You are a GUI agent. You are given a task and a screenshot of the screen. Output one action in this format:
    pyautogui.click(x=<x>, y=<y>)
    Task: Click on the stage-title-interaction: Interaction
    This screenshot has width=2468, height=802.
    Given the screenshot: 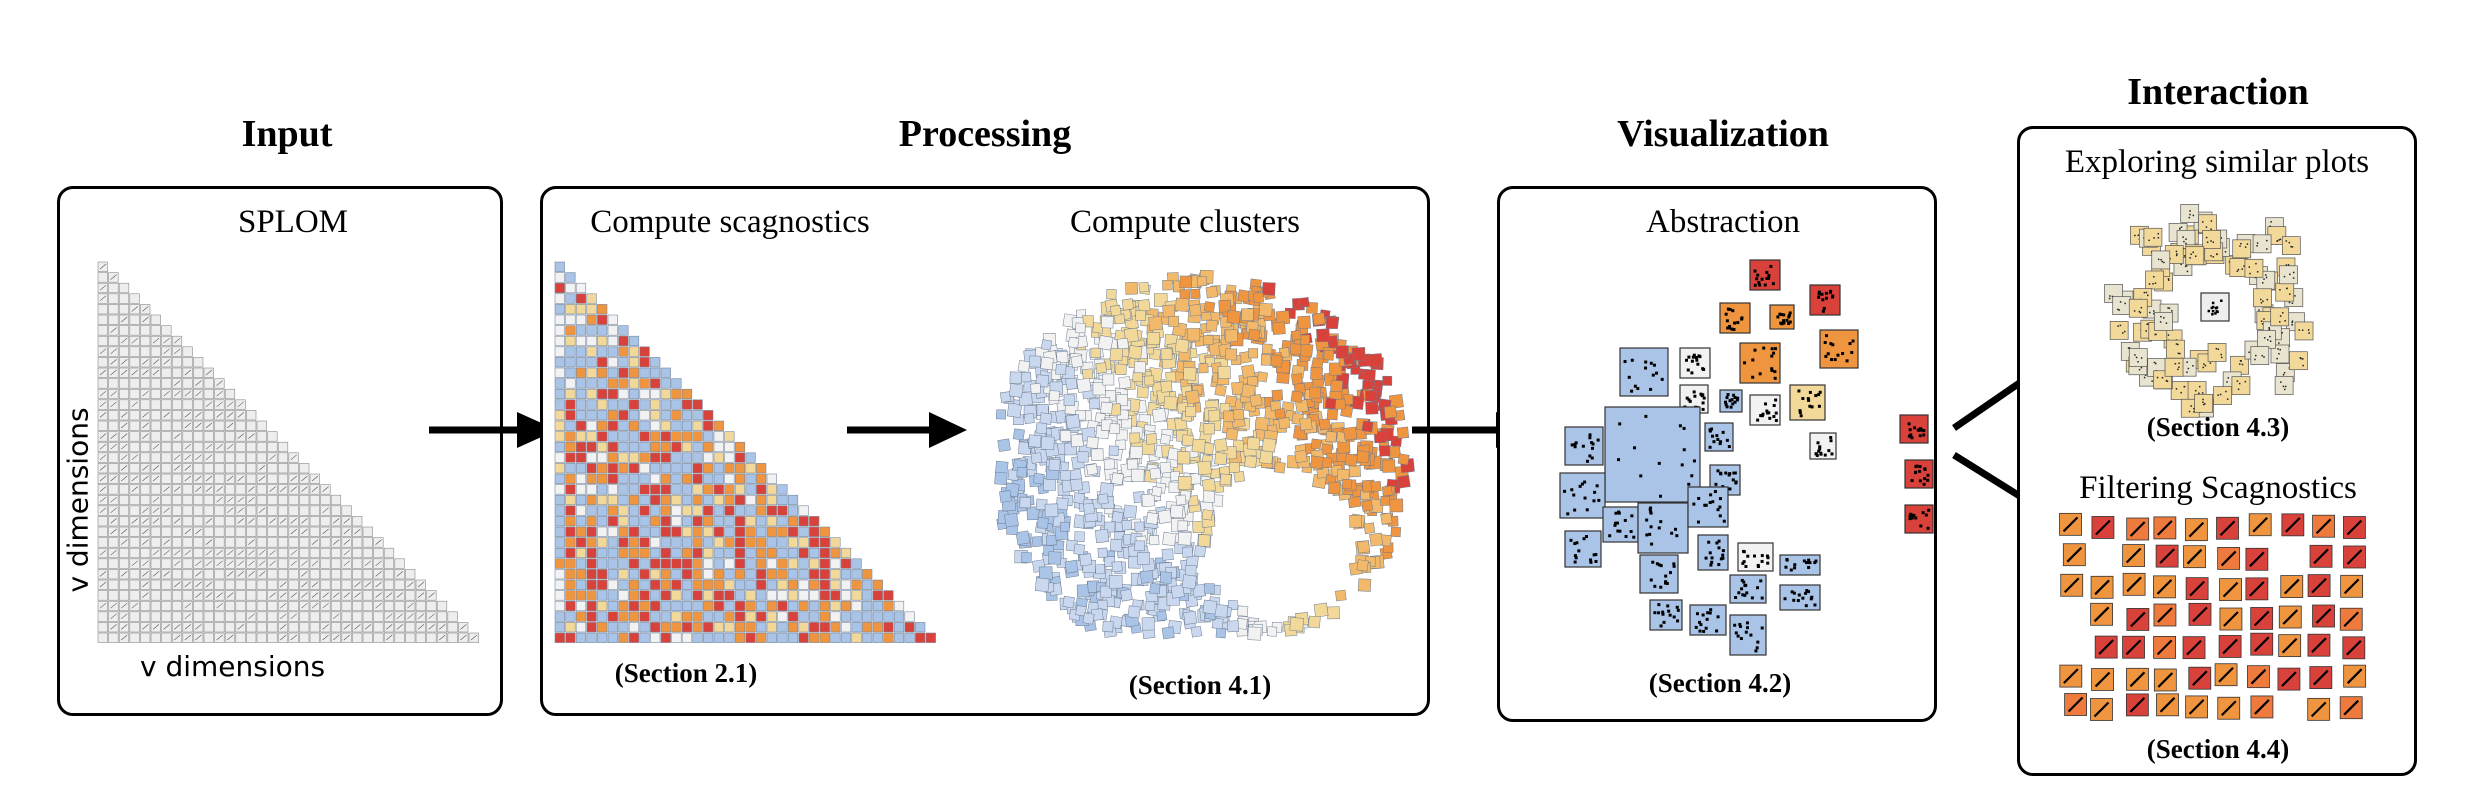 What is the action you would take?
    pyautogui.click(x=2218, y=92)
    